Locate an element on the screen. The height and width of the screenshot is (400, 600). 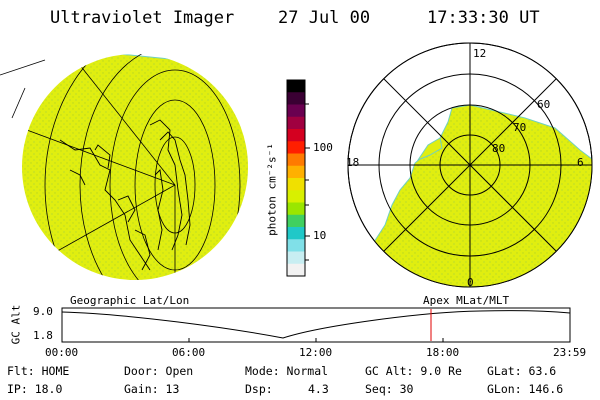
colorbar-ticks is located at coordinates (307, 182).